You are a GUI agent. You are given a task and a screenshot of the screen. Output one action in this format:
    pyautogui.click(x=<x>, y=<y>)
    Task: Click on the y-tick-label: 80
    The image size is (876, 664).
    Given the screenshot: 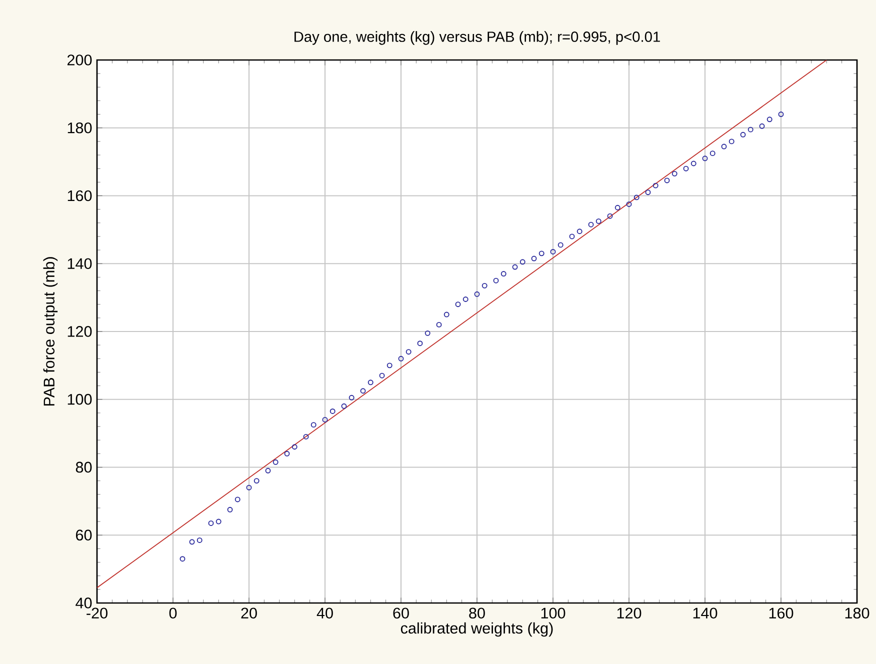 What is the action you would take?
    pyautogui.click(x=84, y=467)
    